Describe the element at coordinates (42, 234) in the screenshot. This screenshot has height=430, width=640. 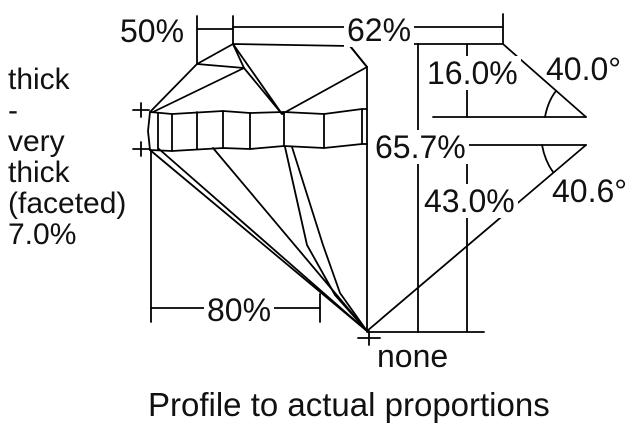
I see `girdle-desc-line: 7.0%` at that location.